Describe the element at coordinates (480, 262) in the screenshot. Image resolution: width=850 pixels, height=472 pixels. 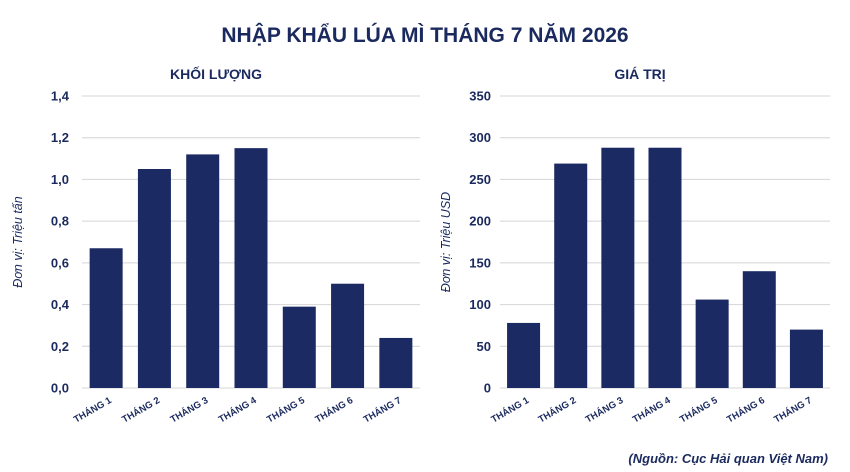
I see `y-tick-label: 150` at that location.